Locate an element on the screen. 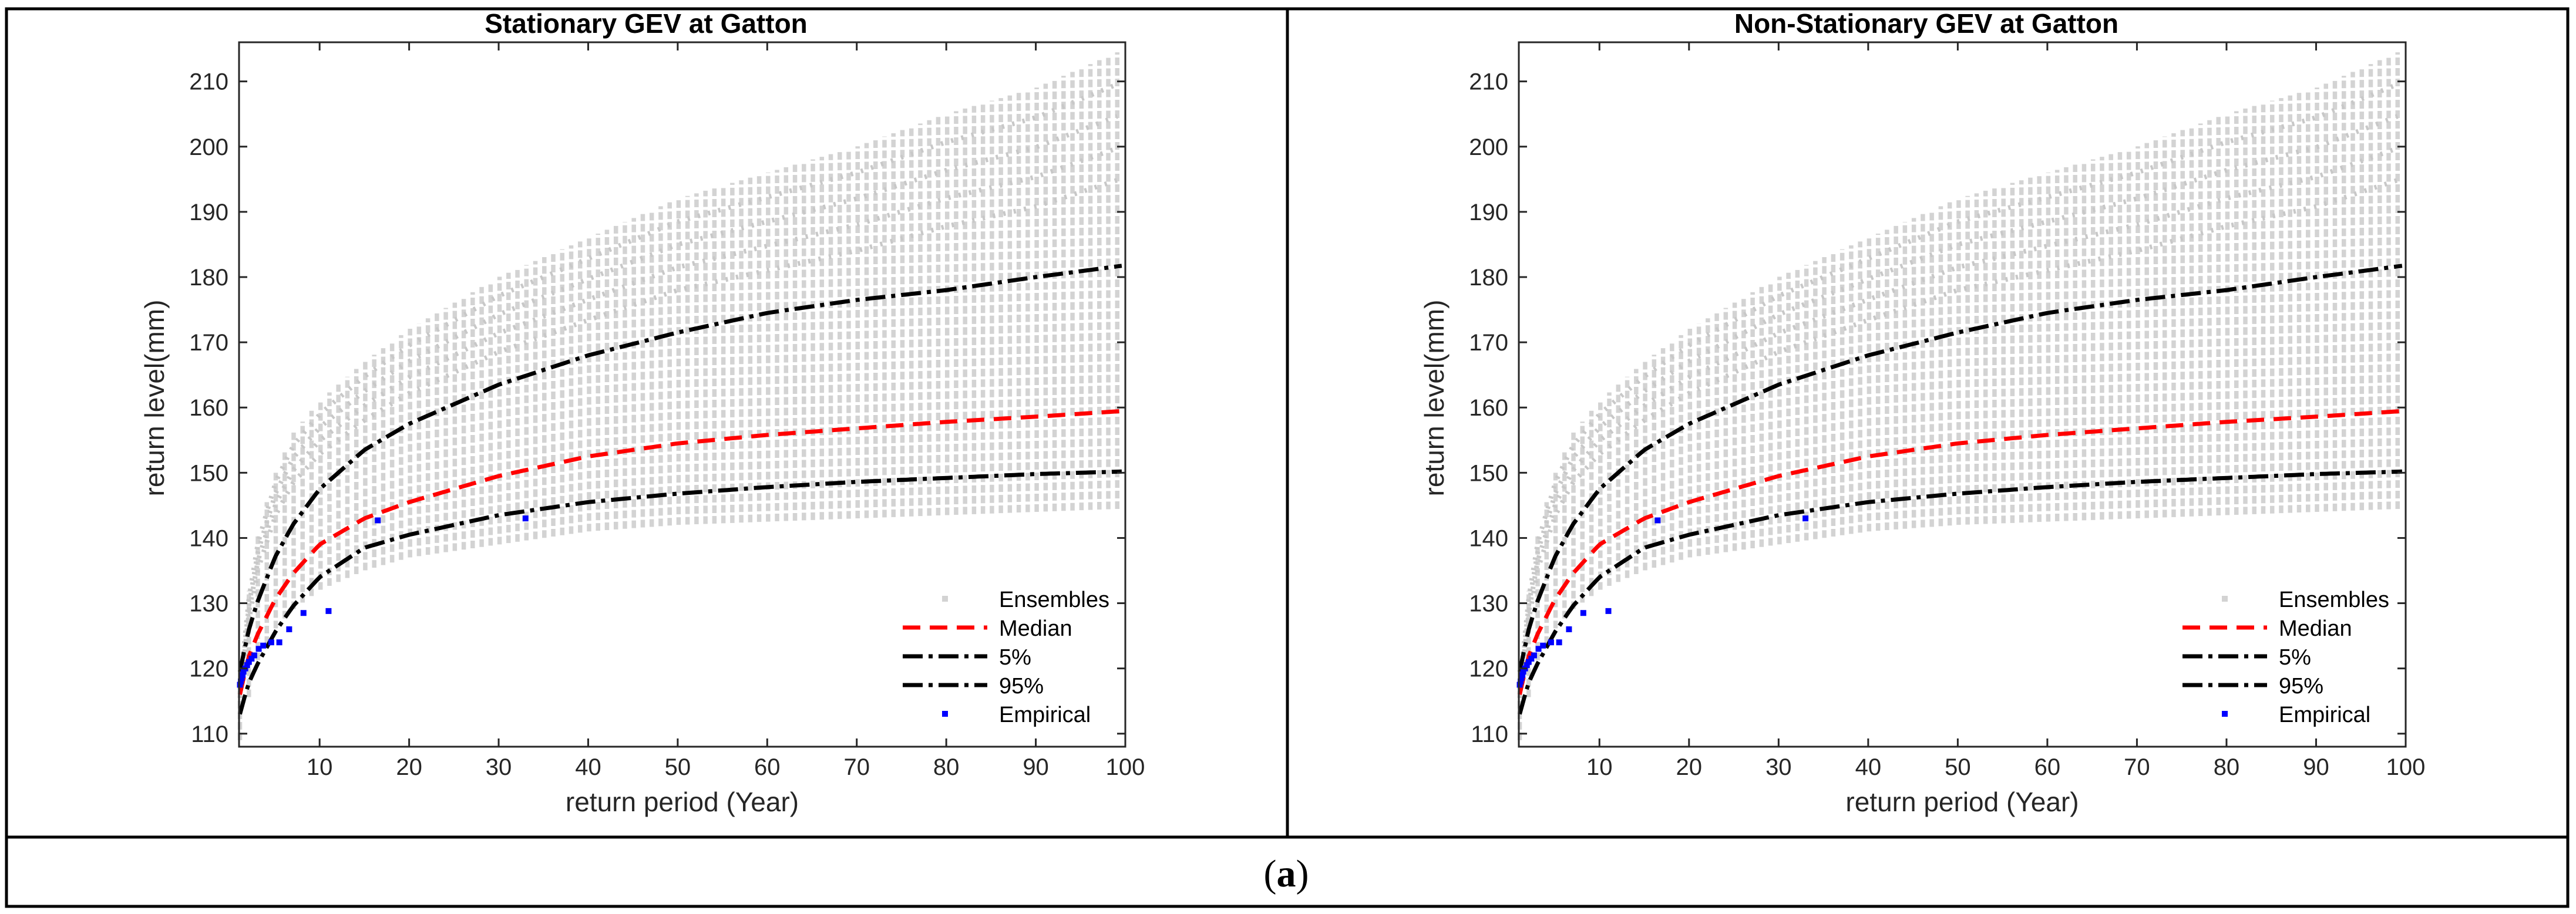  curve-median is located at coordinates (1961, 552).